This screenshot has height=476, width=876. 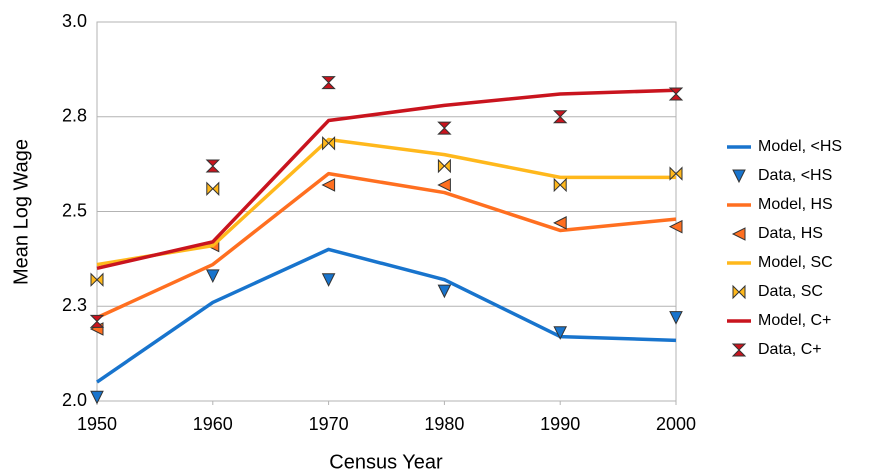 I want to click on x-tick-label: 1980, so click(x=444, y=424).